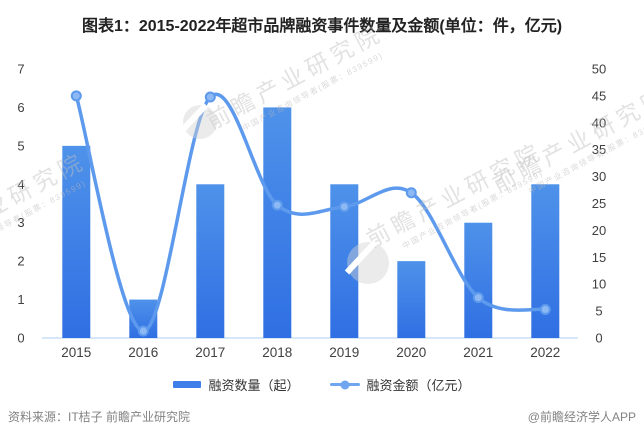 This screenshot has width=644, height=435. Describe the element at coordinates (478, 352) in the screenshot. I see `x-axis-label-2021: 2021` at that location.